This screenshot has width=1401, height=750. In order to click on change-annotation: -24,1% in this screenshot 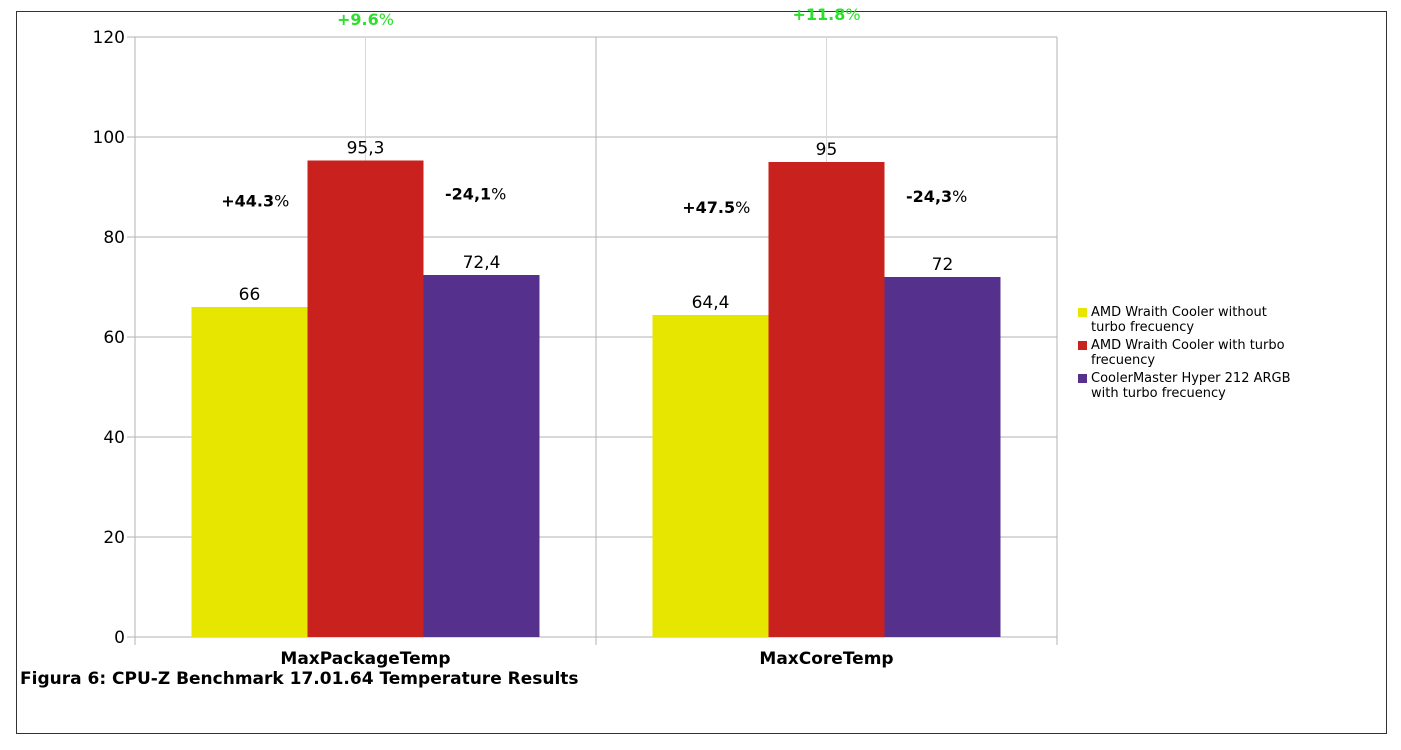, I will do `click(475, 194)`.